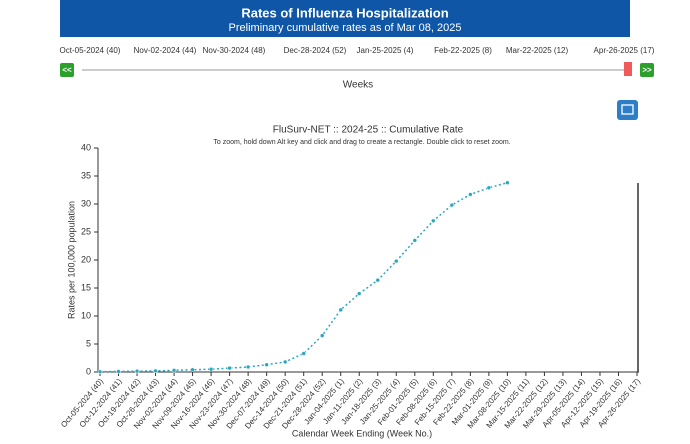 This screenshot has height=444, width=690. Describe the element at coordinates (86, 203) in the screenshot. I see `y-tick-label: 30` at that location.